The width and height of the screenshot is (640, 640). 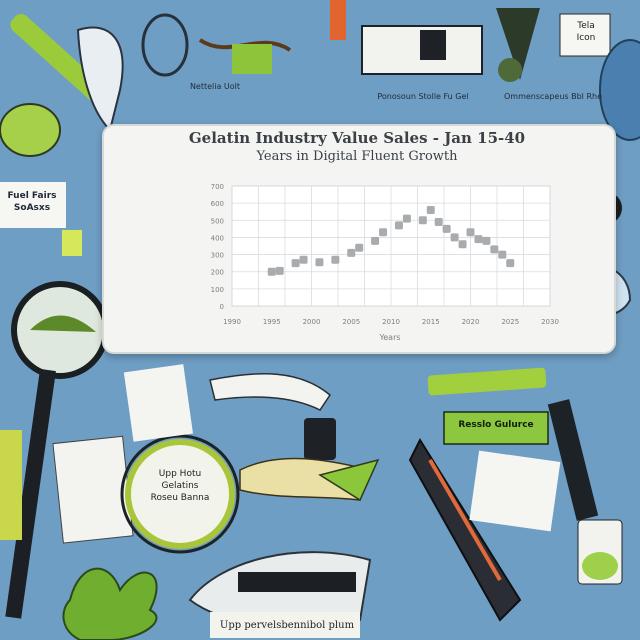 I want to click on feather-icon, so click(x=270, y=392).